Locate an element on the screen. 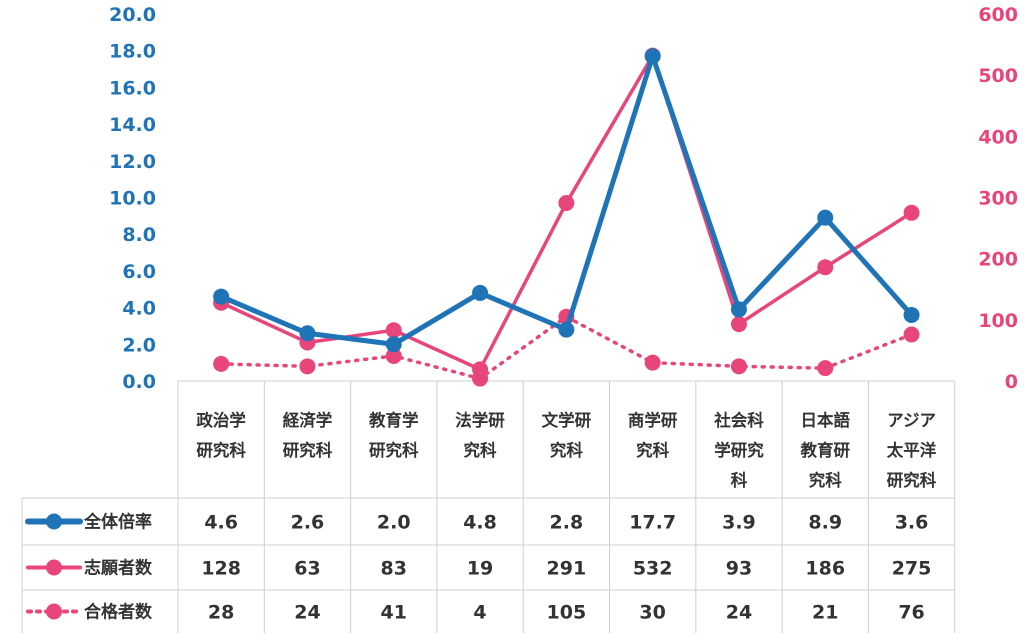  category-label: 法学研究科 is located at coordinates (480, 435).